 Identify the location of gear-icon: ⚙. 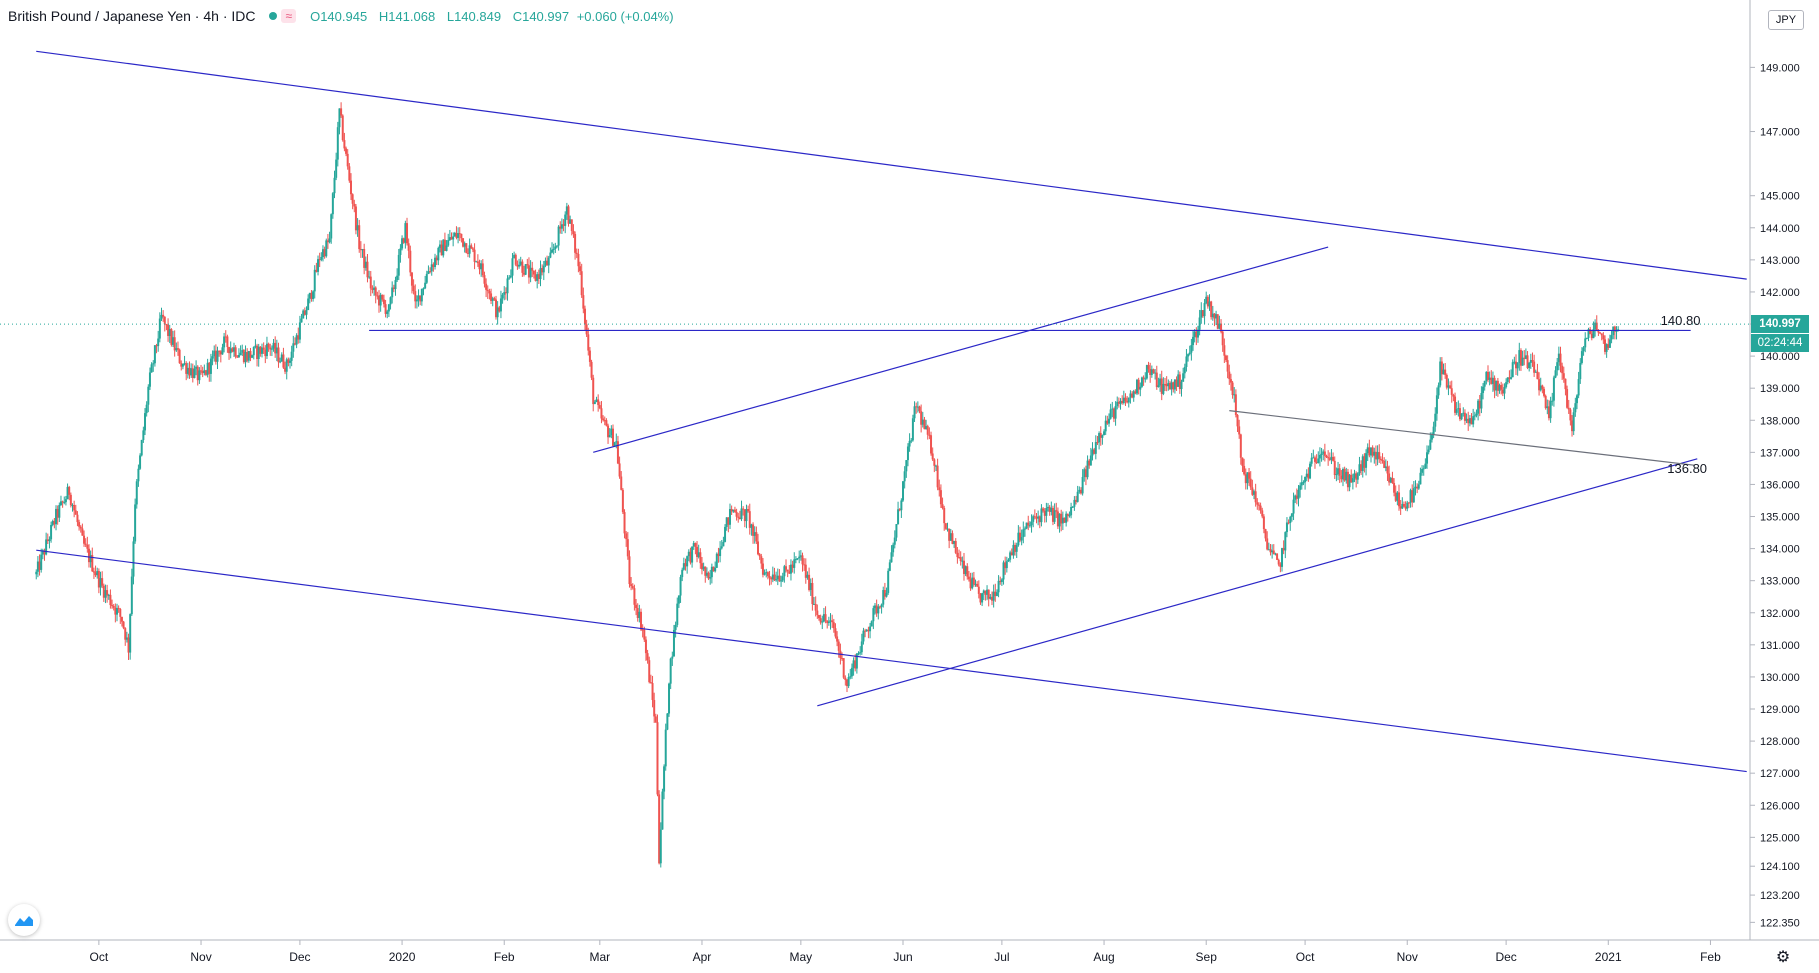
(1783, 957).